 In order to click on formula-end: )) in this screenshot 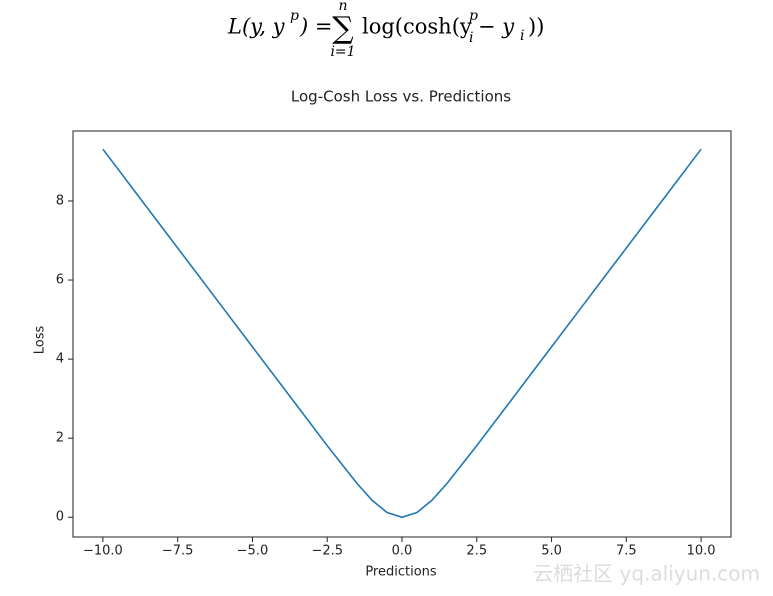, I will do `click(536, 27)`.